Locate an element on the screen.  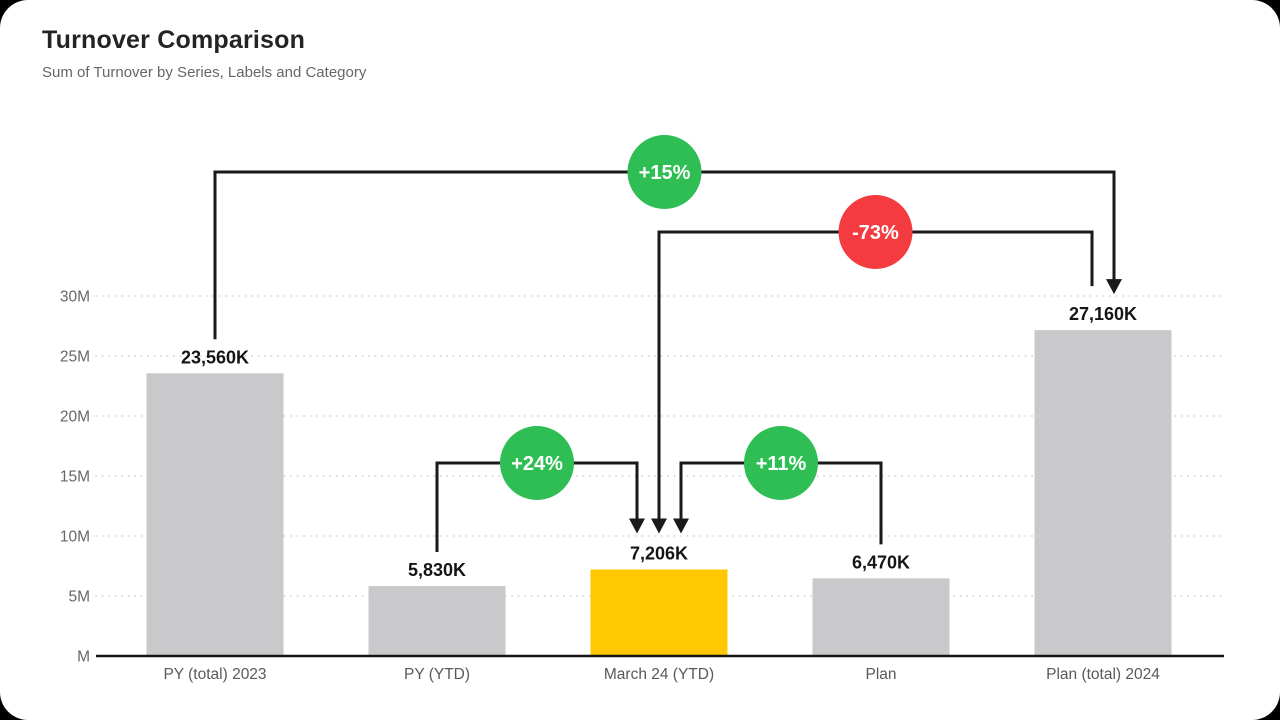
variance-bubble-+24% is located at coordinates (537, 463).